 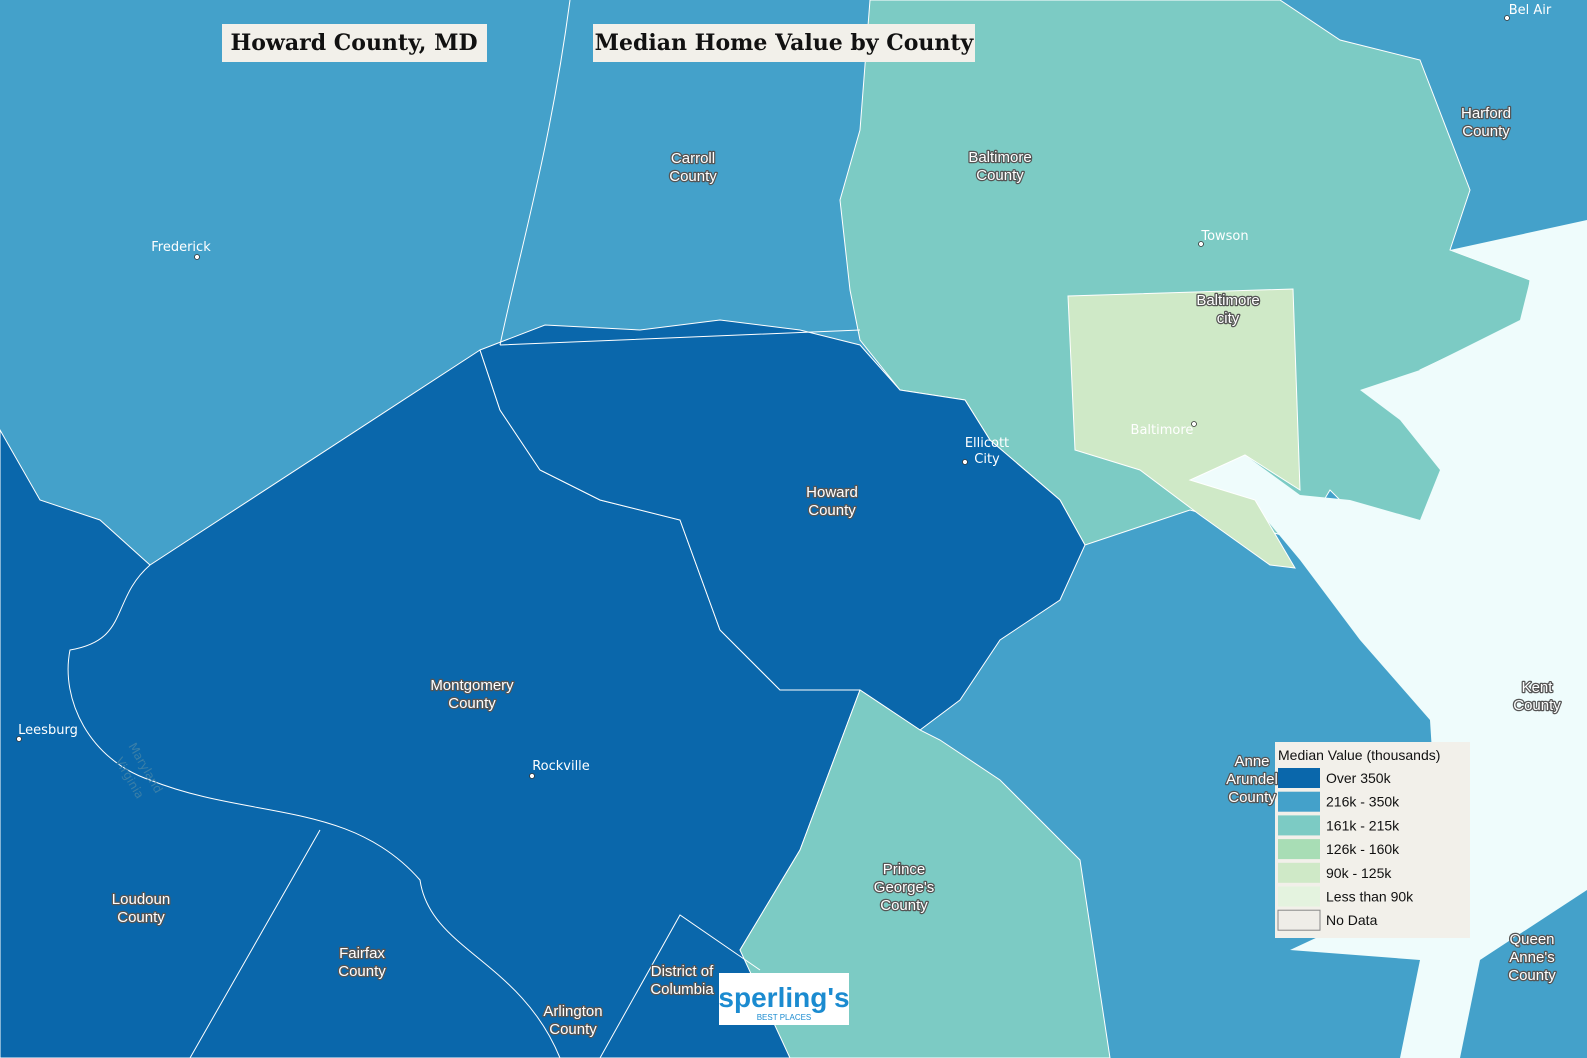 What do you see at coordinates (1363, 849) in the screenshot?
I see `legend-label: 126k - 160k` at bounding box center [1363, 849].